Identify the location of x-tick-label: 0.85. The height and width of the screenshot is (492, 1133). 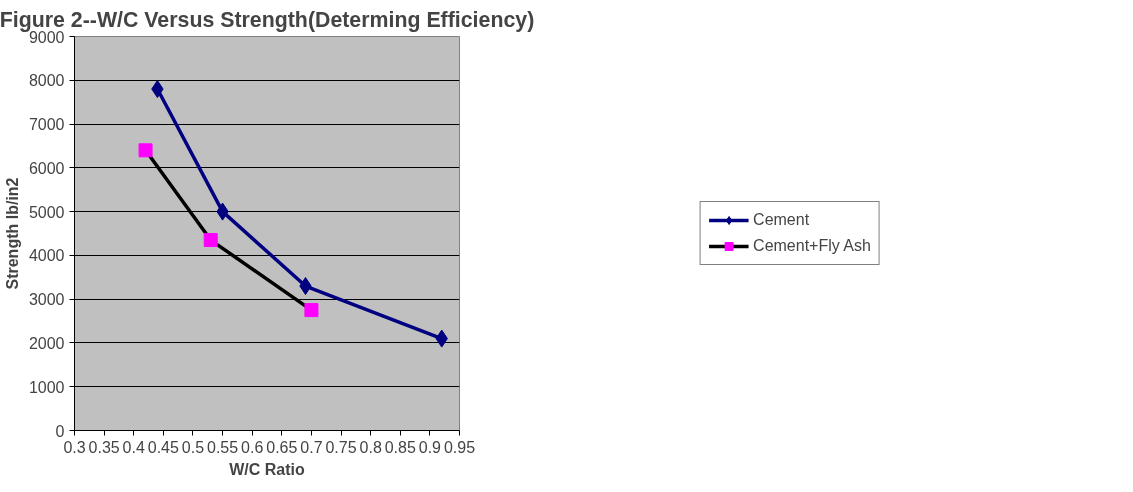
(400, 447).